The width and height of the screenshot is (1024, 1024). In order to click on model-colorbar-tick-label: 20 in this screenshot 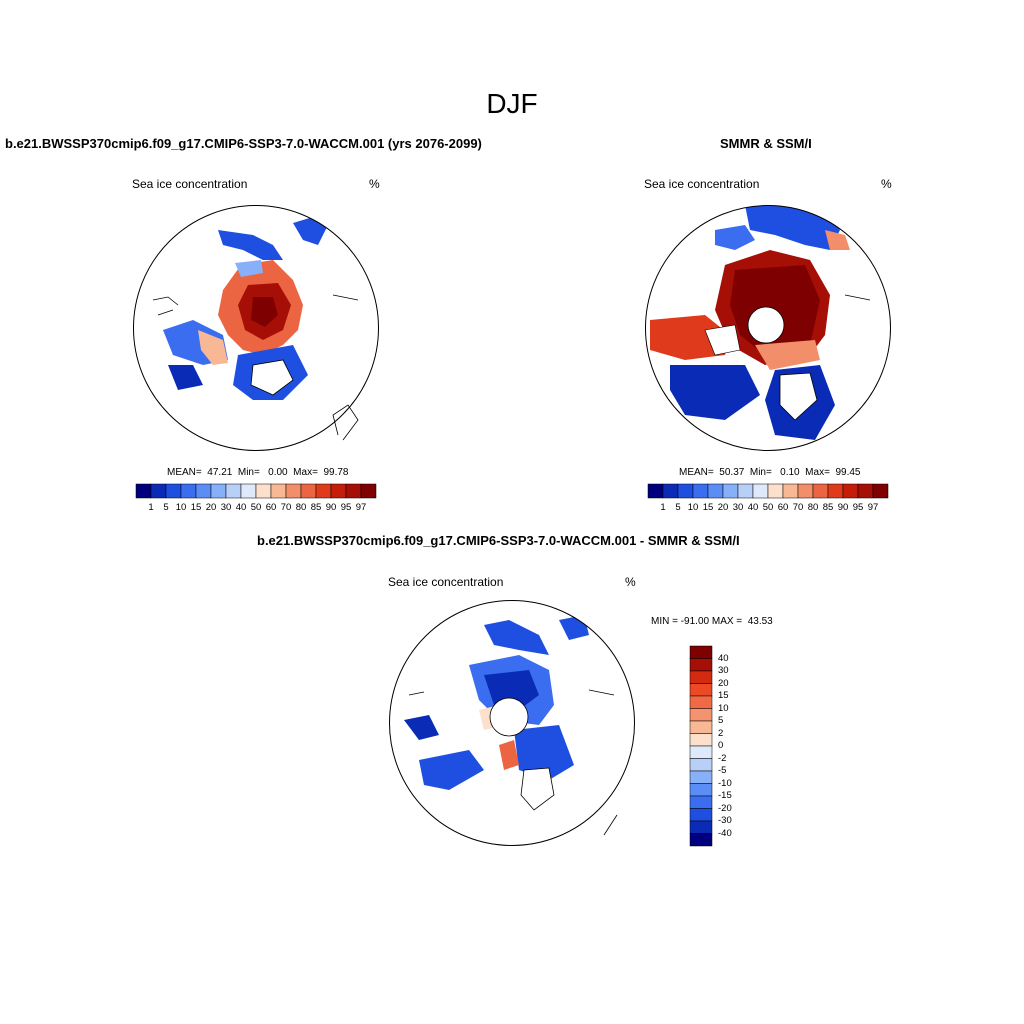, I will do `click(211, 507)`.